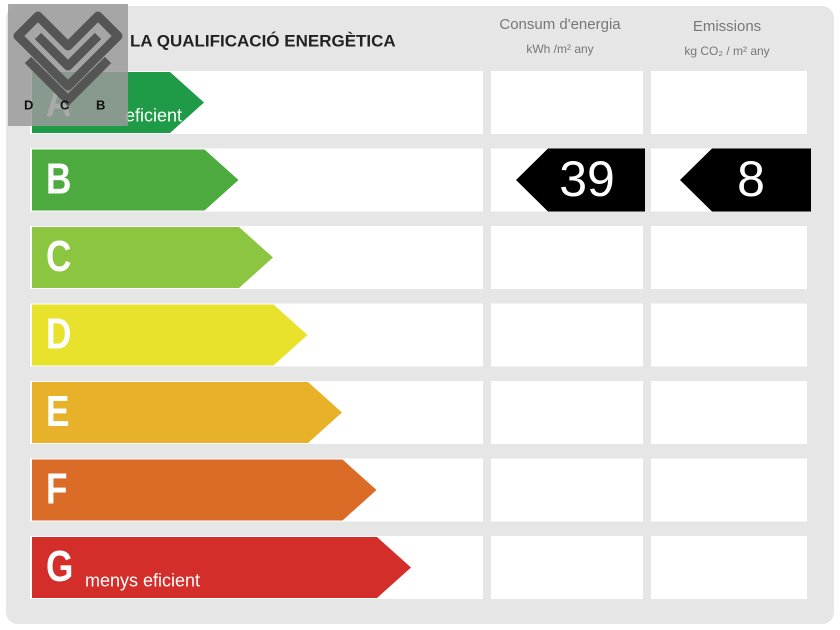 This screenshot has height=630, width=840. Describe the element at coordinates (57, 489) in the screenshot. I see `rating-letter: F` at that location.